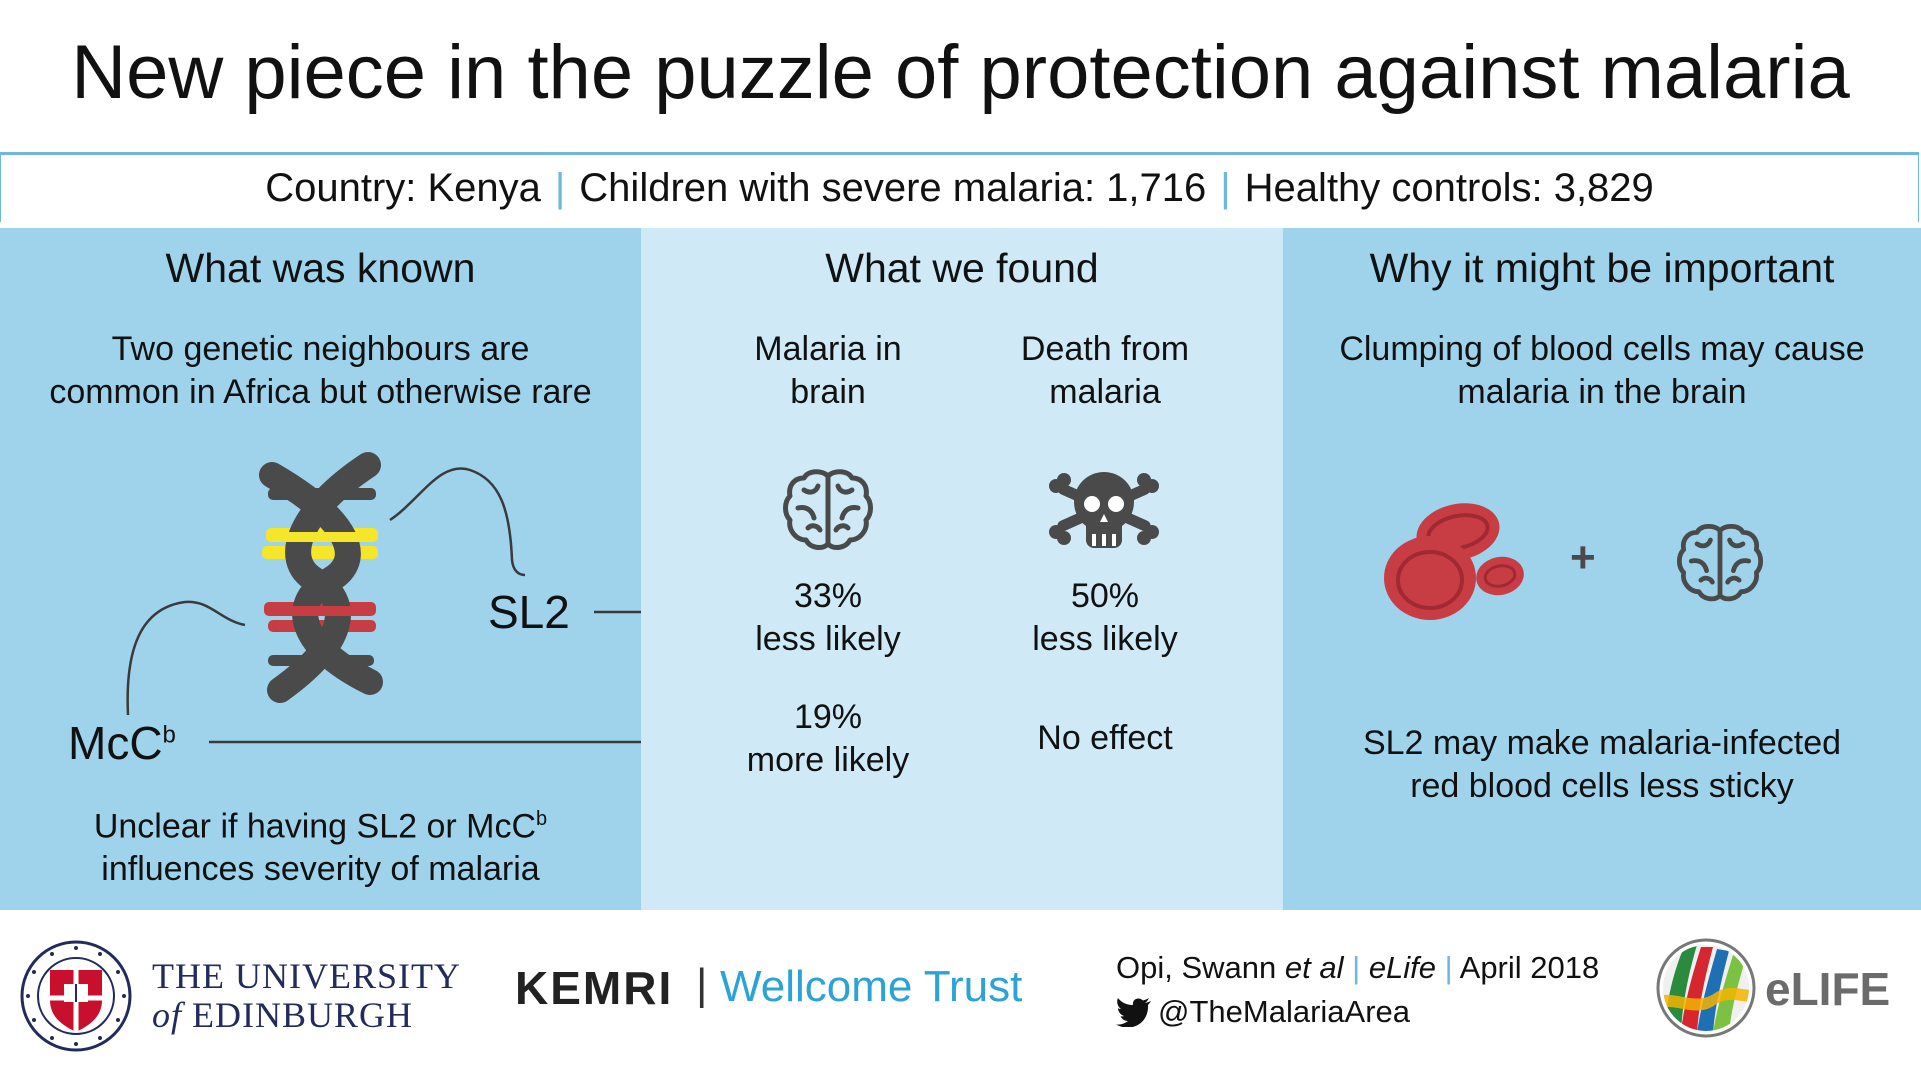 The image size is (1921, 1077). Describe the element at coordinates (1828, 989) in the screenshot. I see `elife-logo-text: eLIFE` at that location.